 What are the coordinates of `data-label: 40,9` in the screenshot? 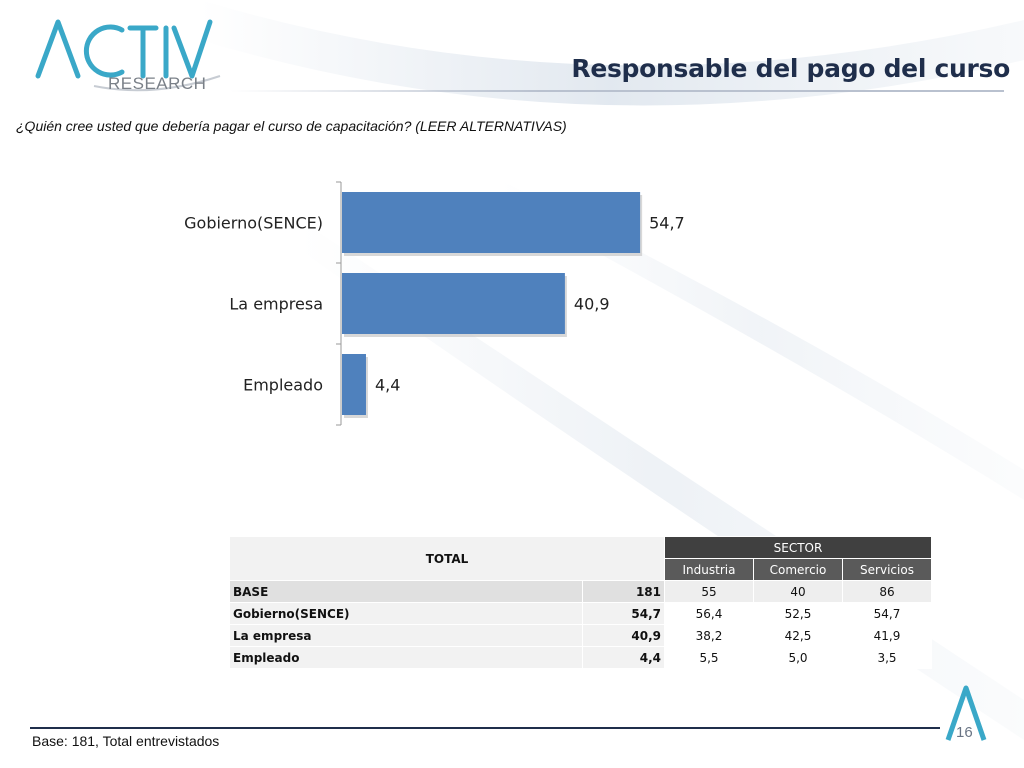 It's located at (592, 304).